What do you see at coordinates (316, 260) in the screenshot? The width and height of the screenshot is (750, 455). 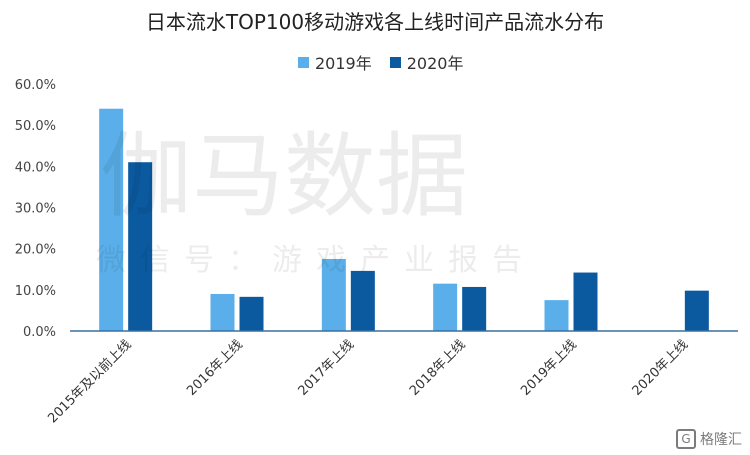 I see `watermark-sub: 微信号：游戏产业报告` at bounding box center [316, 260].